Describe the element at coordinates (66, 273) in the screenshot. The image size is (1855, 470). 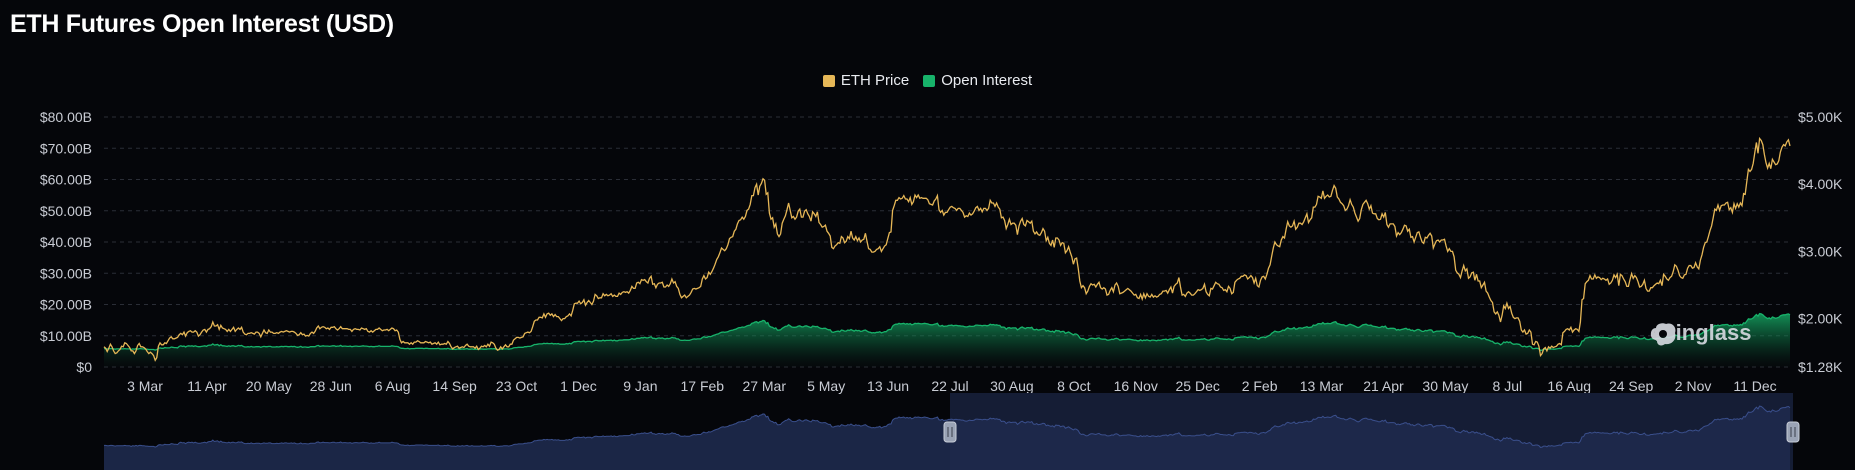
I see `y-left-tick-label: $30.00B` at that location.